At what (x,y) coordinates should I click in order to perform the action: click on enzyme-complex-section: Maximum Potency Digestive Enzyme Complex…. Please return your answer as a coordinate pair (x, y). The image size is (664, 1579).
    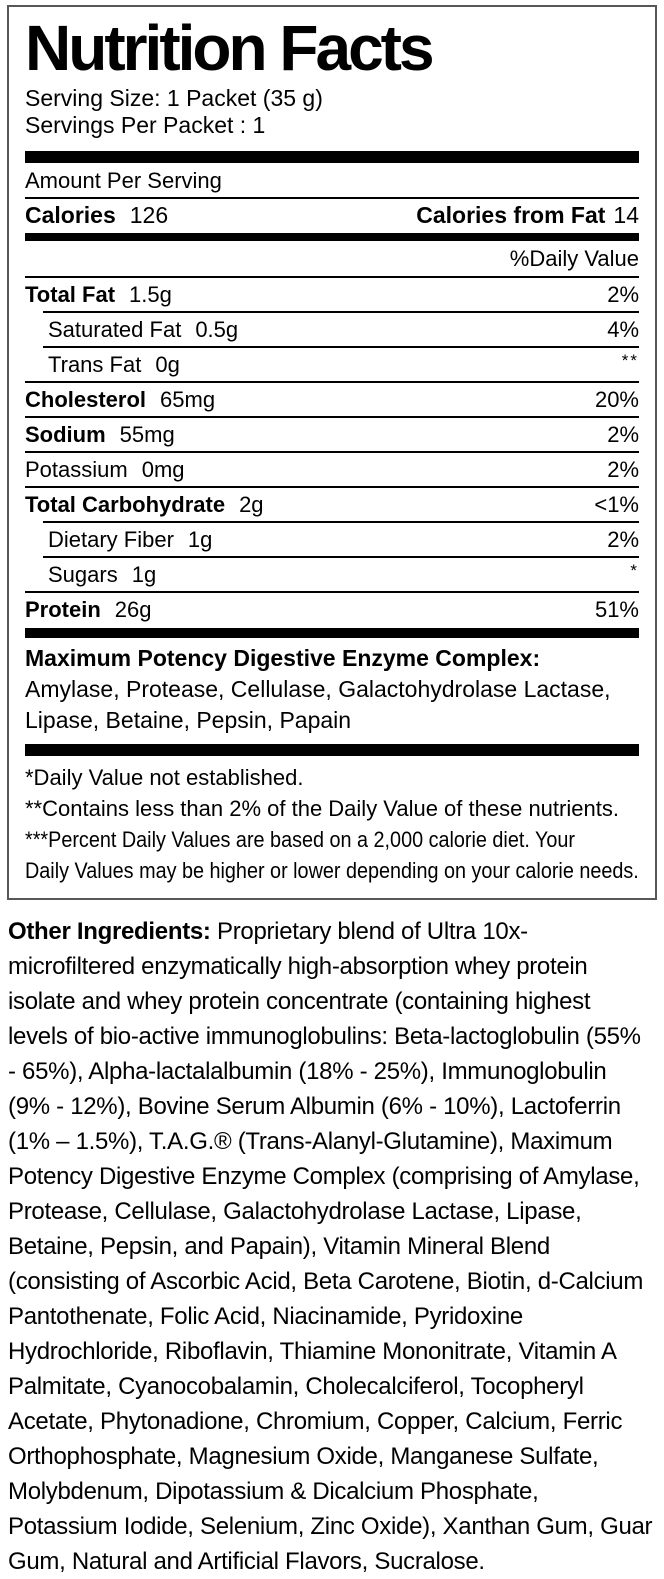
    Looking at the image, I should click on (332, 691).